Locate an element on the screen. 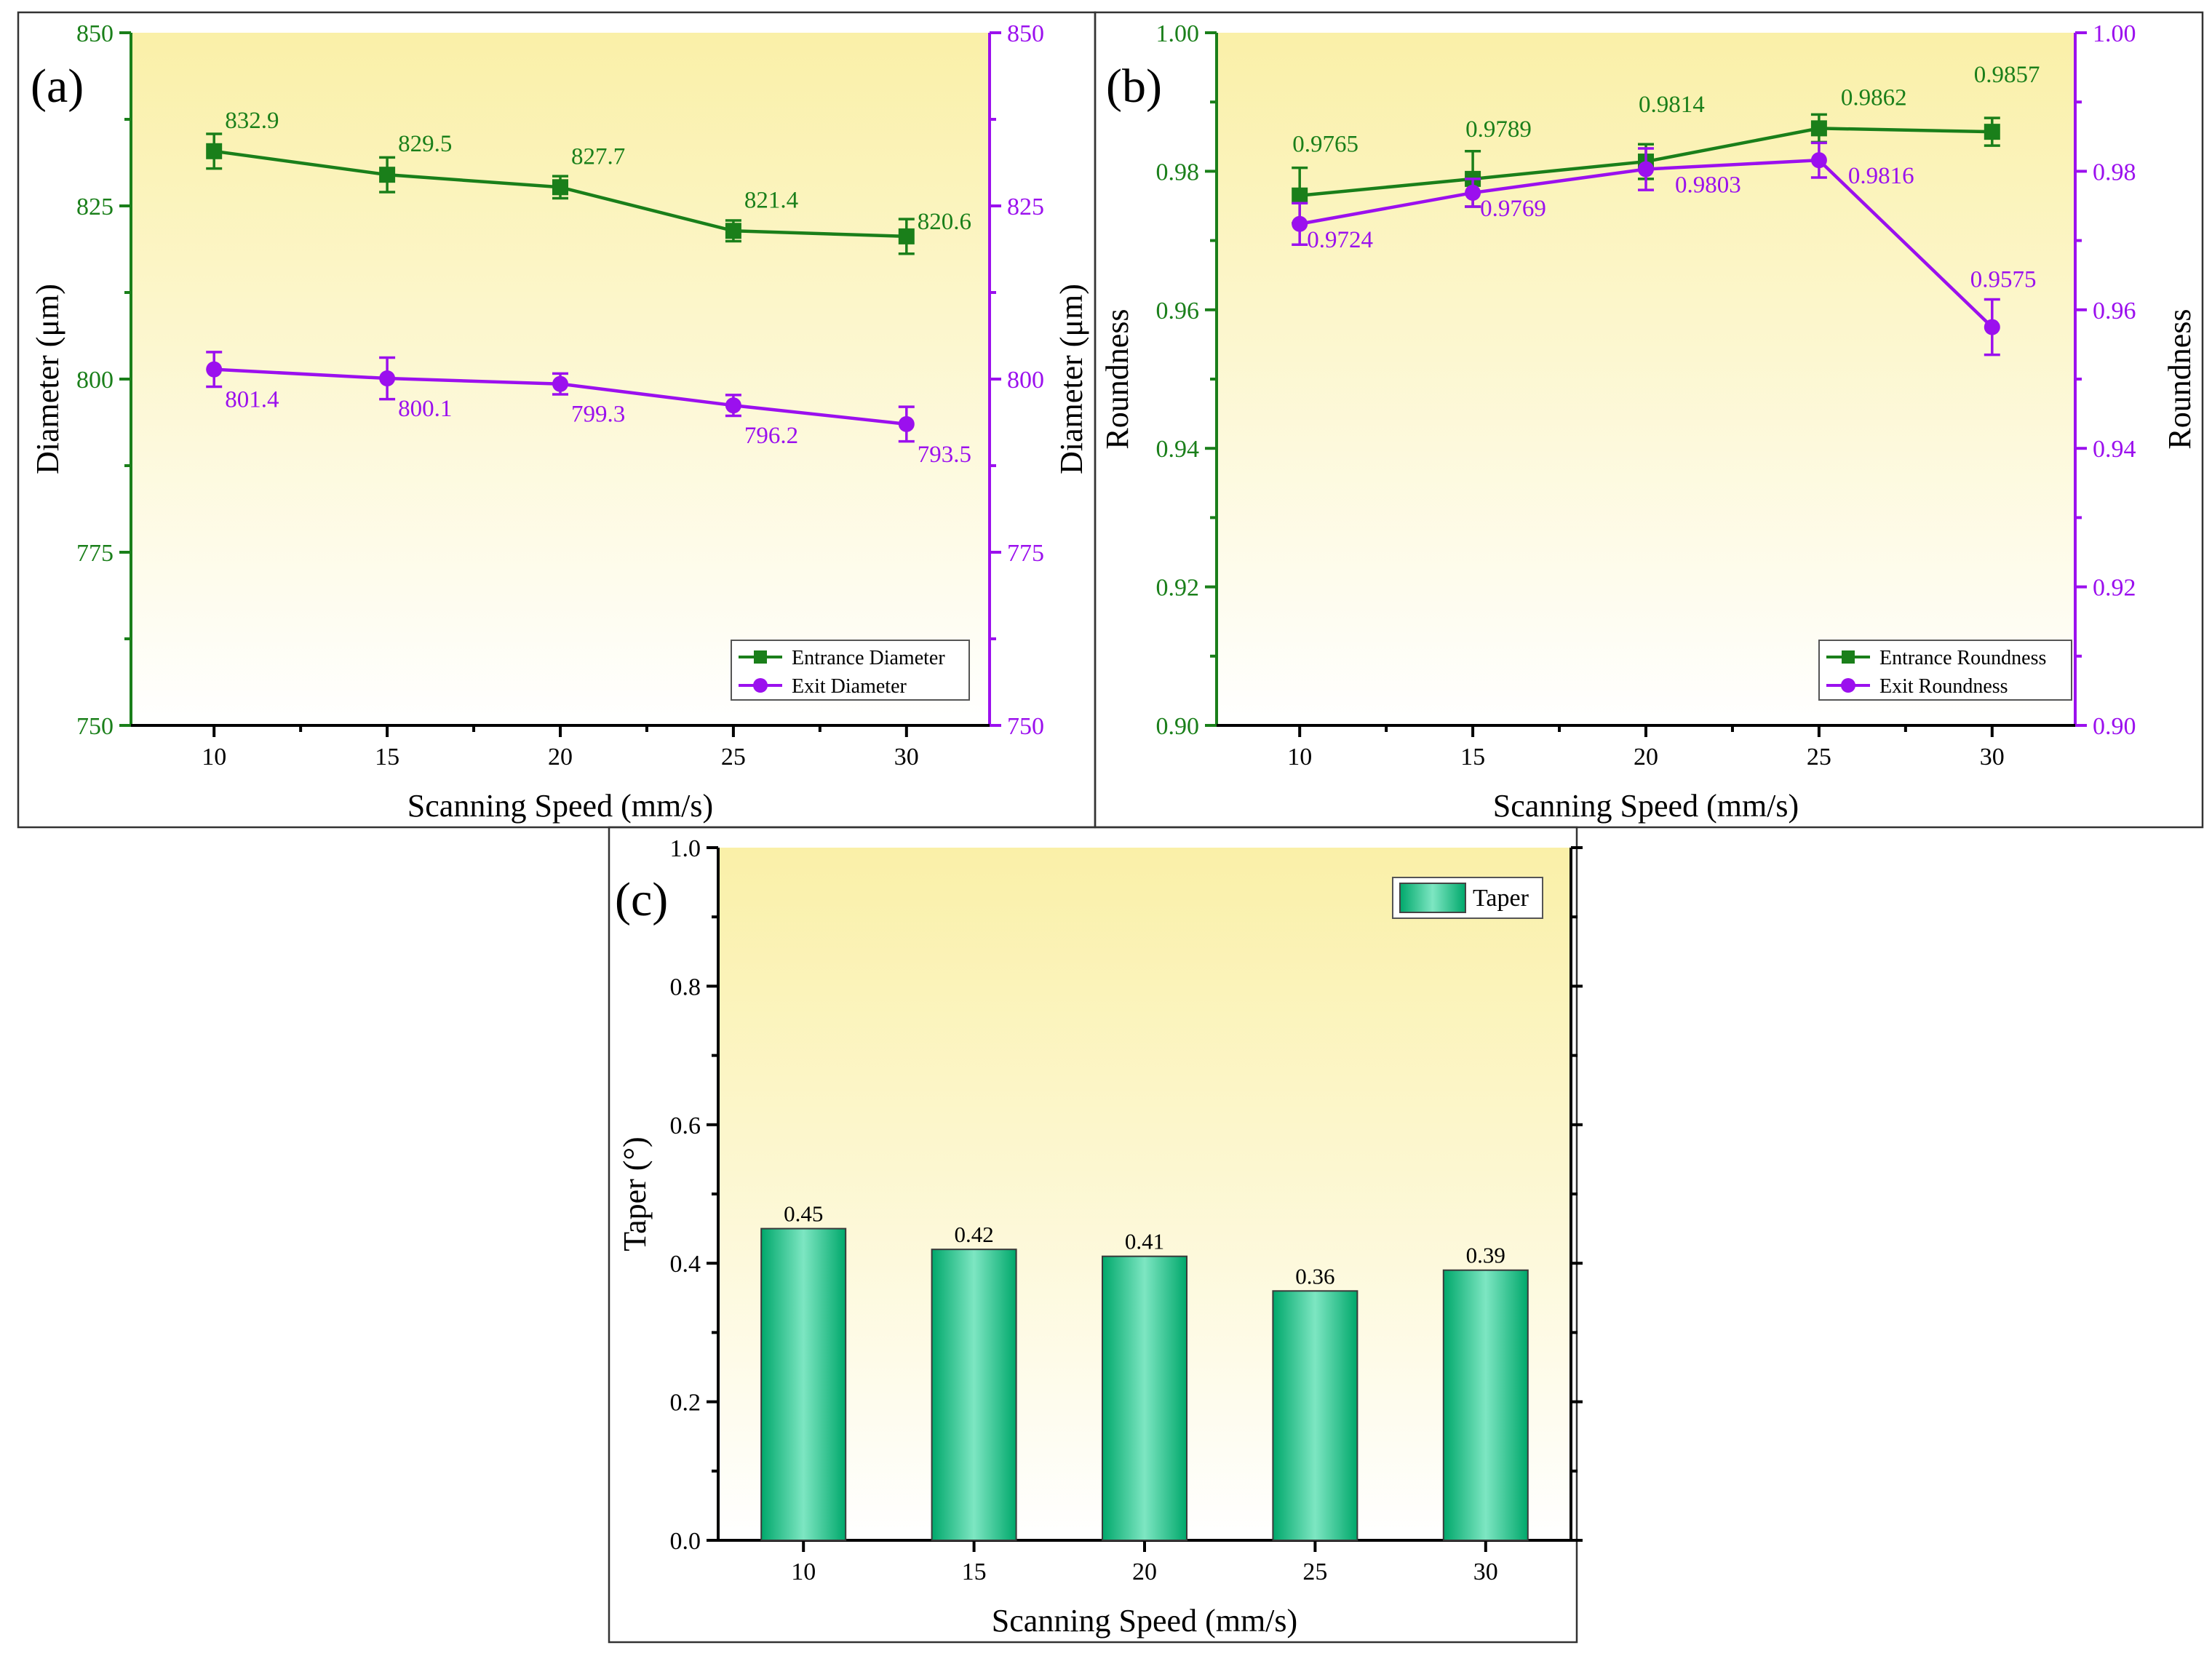 The height and width of the screenshot is (1664, 2212). panel-c-legend-label: Taper is located at coordinates (1501, 898).